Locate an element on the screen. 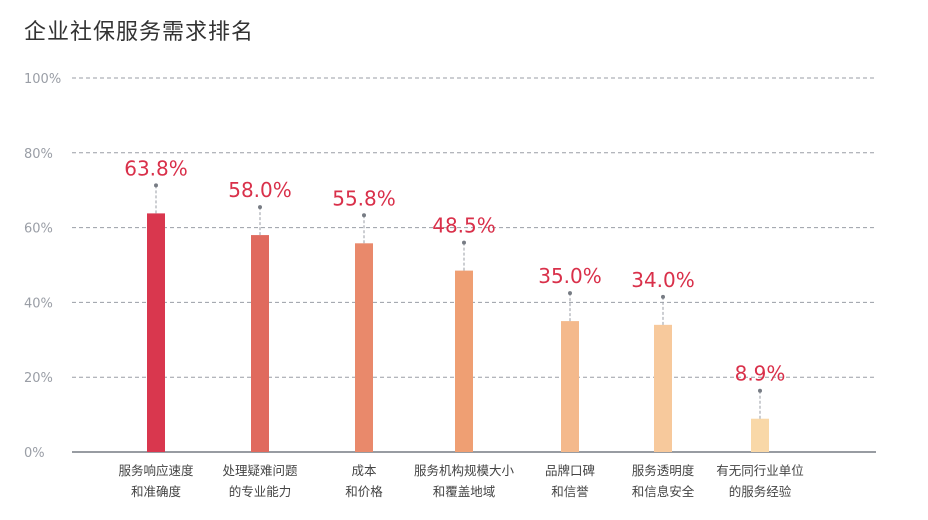 Image resolution: width=928 pixels, height=520 pixels. y-tick-label: 80% is located at coordinates (38, 154).